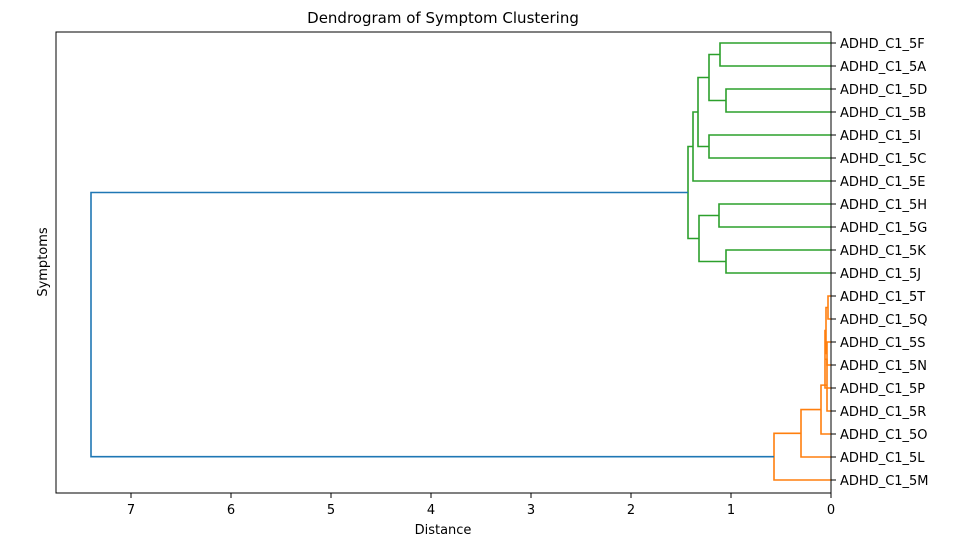  What do you see at coordinates (631, 510) in the screenshot?
I see `x-tick-label: 2` at bounding box center [631, 510].